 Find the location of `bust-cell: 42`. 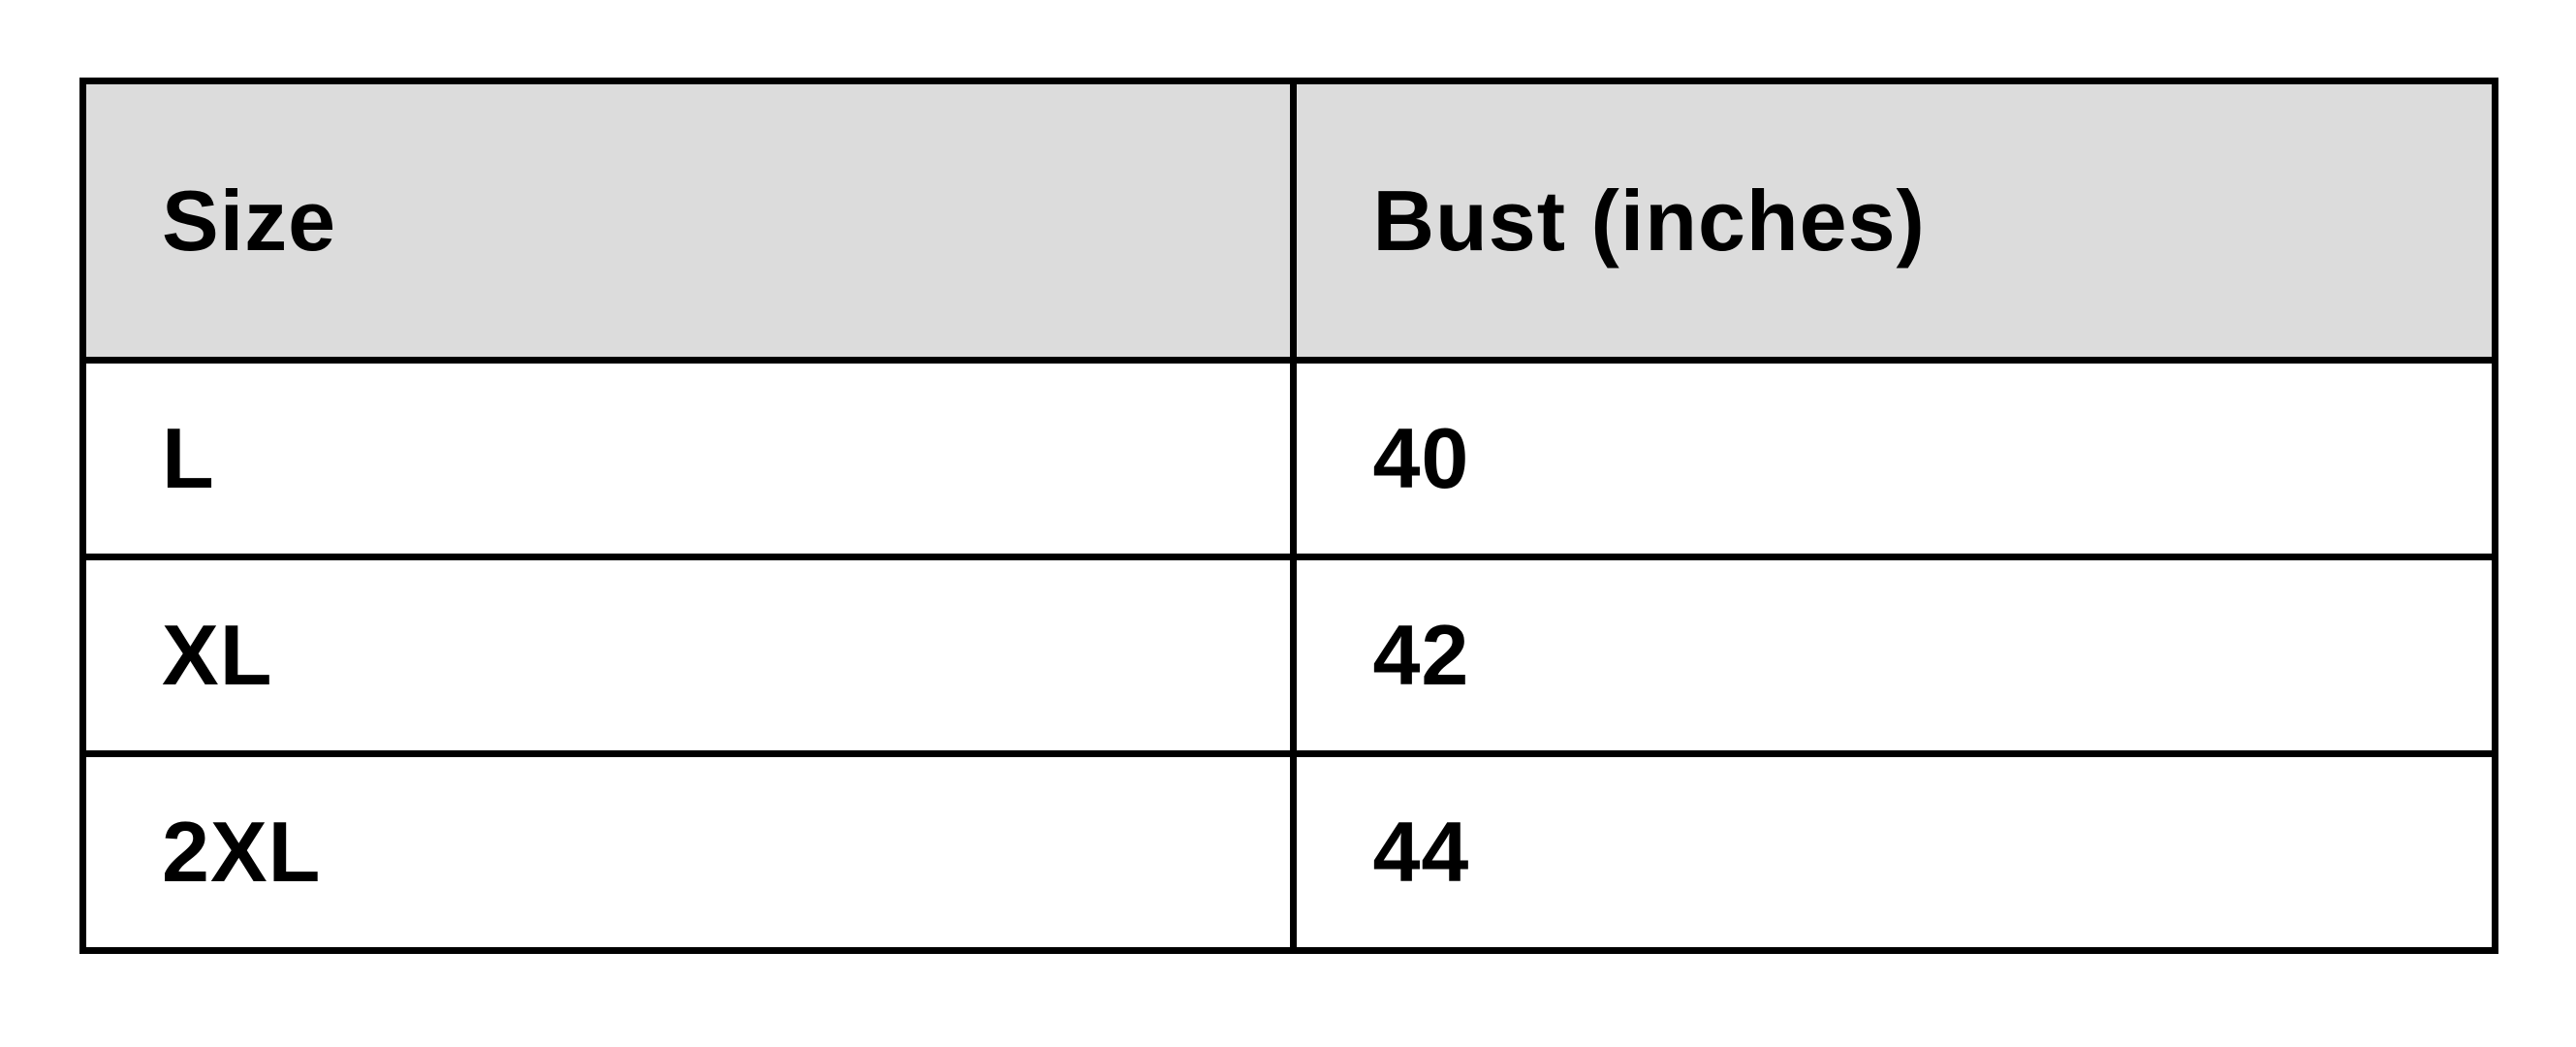

bust-cell: 42 is located at coordinates (1894, 655).